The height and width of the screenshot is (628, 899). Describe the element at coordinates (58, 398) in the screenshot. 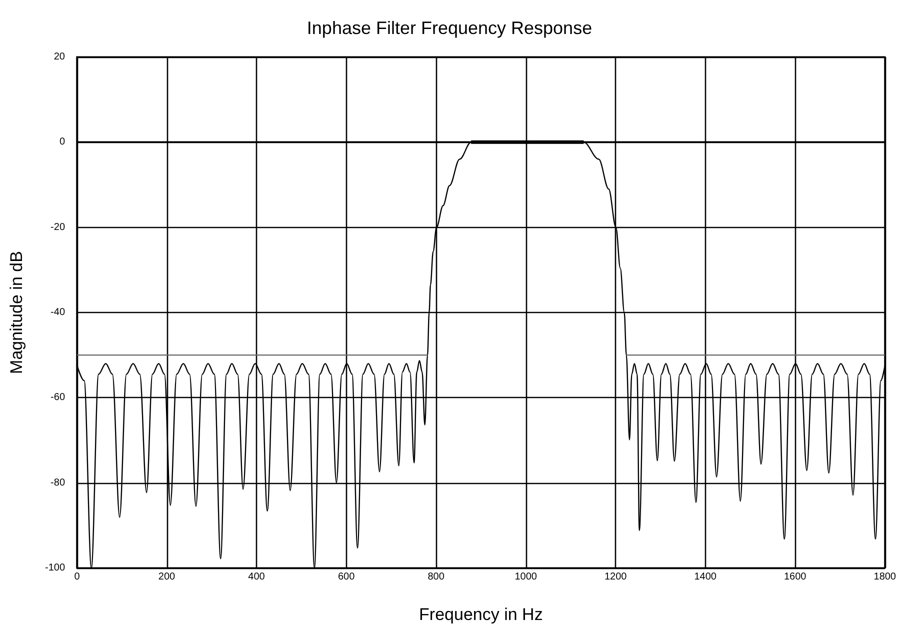

I see `y-tick-label: -60` at that location.